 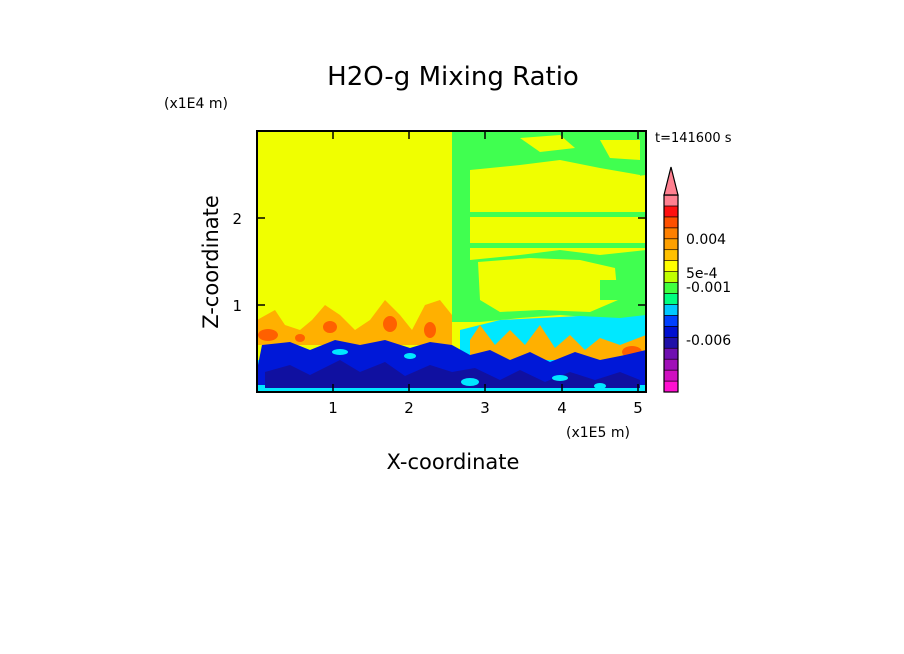 I want to click on upper-right-yellow-patches, so click(x=555, y=223).